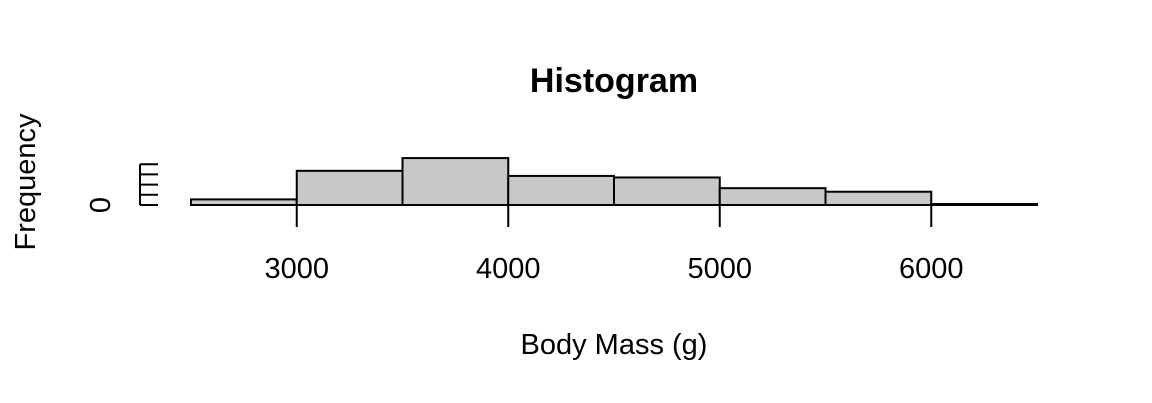  I want to click on y-tick-label: 0, so click(101, 205).